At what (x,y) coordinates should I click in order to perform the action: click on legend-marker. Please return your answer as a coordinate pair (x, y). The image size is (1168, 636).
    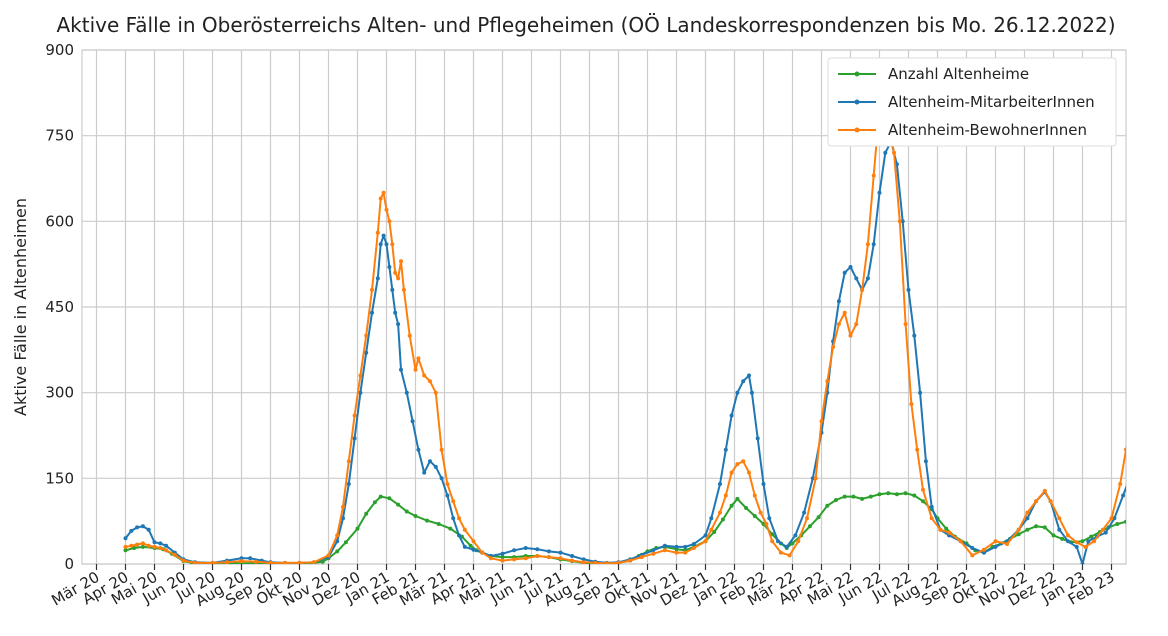
    Looking at the image, I should click on (857, 102).